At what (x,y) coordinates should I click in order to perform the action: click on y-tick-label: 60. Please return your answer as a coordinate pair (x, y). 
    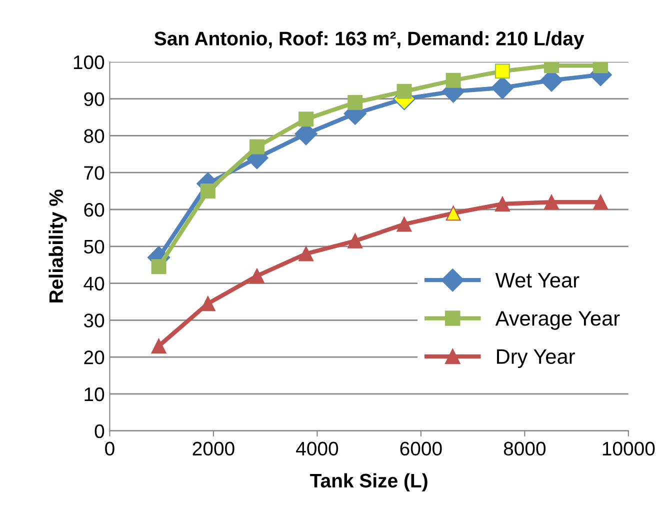
    Looking at the image, I should click on (94, 209).